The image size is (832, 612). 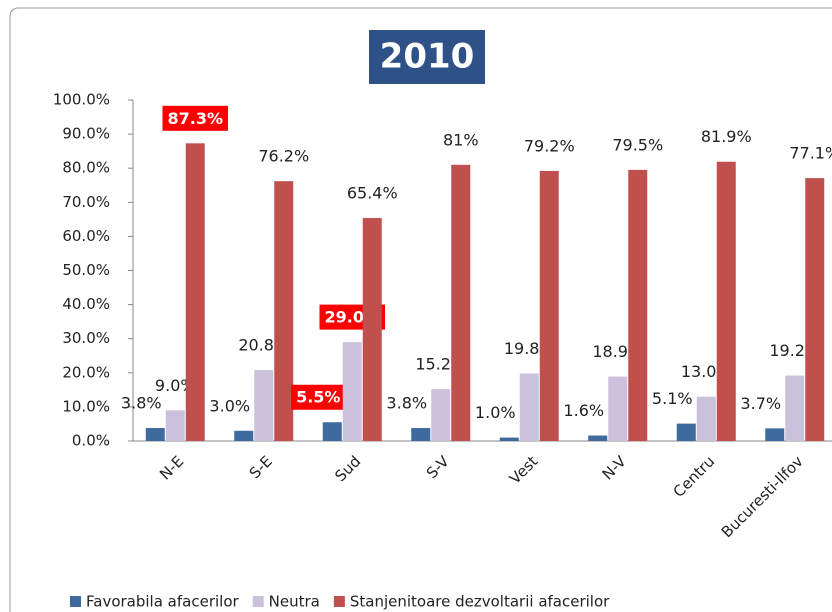 What do you see at coordinates (726, 136) in the screenshot?
I see `data-label: 81.9%` at bounding box center [726, 136].